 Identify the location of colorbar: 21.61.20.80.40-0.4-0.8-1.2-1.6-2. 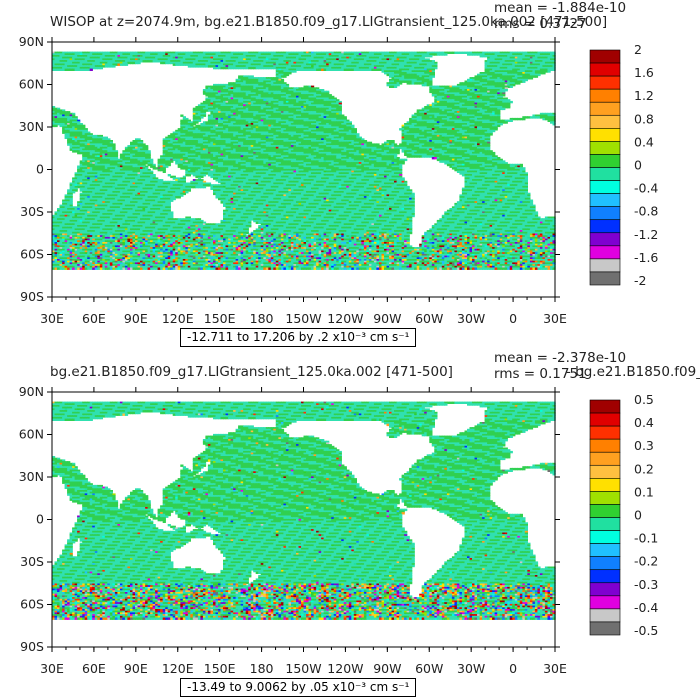
(624, 165).